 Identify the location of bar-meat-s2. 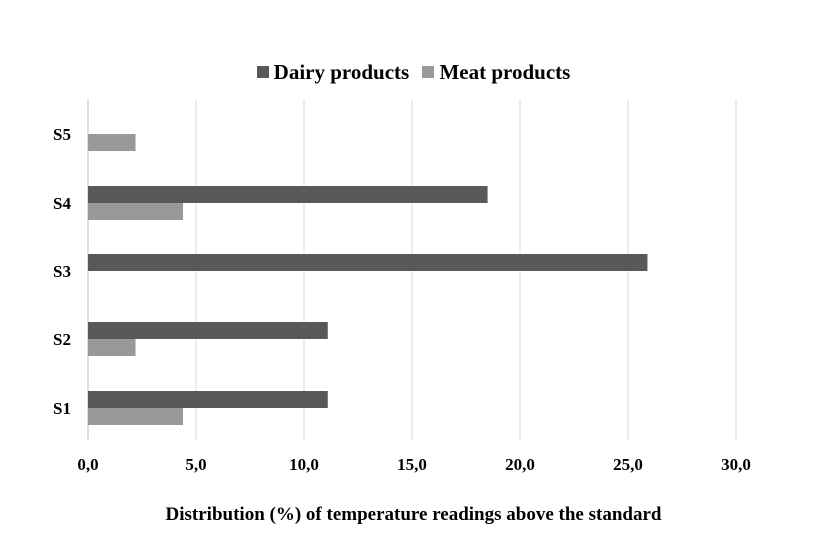
(112, 347).